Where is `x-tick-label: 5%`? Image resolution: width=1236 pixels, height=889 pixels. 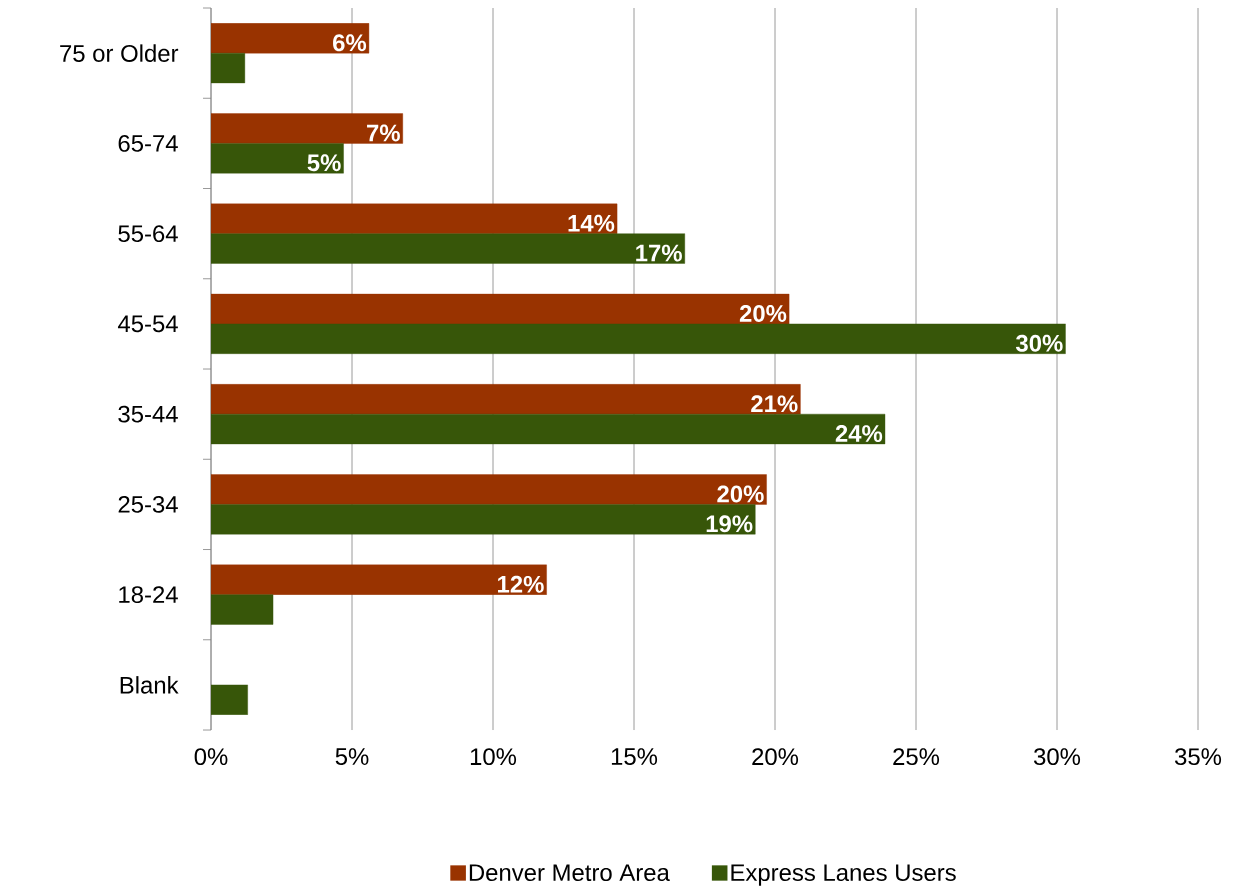 x-tick-label: 5% is located at coordinates (352, 757).